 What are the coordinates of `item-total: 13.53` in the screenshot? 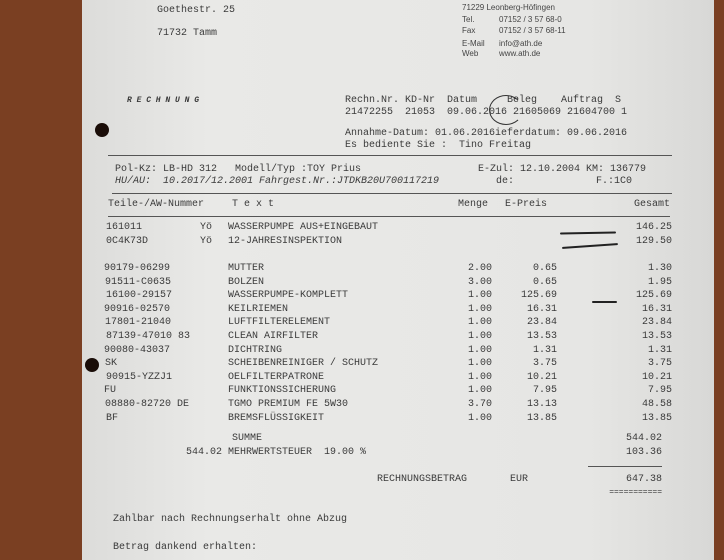 It's located at (656, 336).